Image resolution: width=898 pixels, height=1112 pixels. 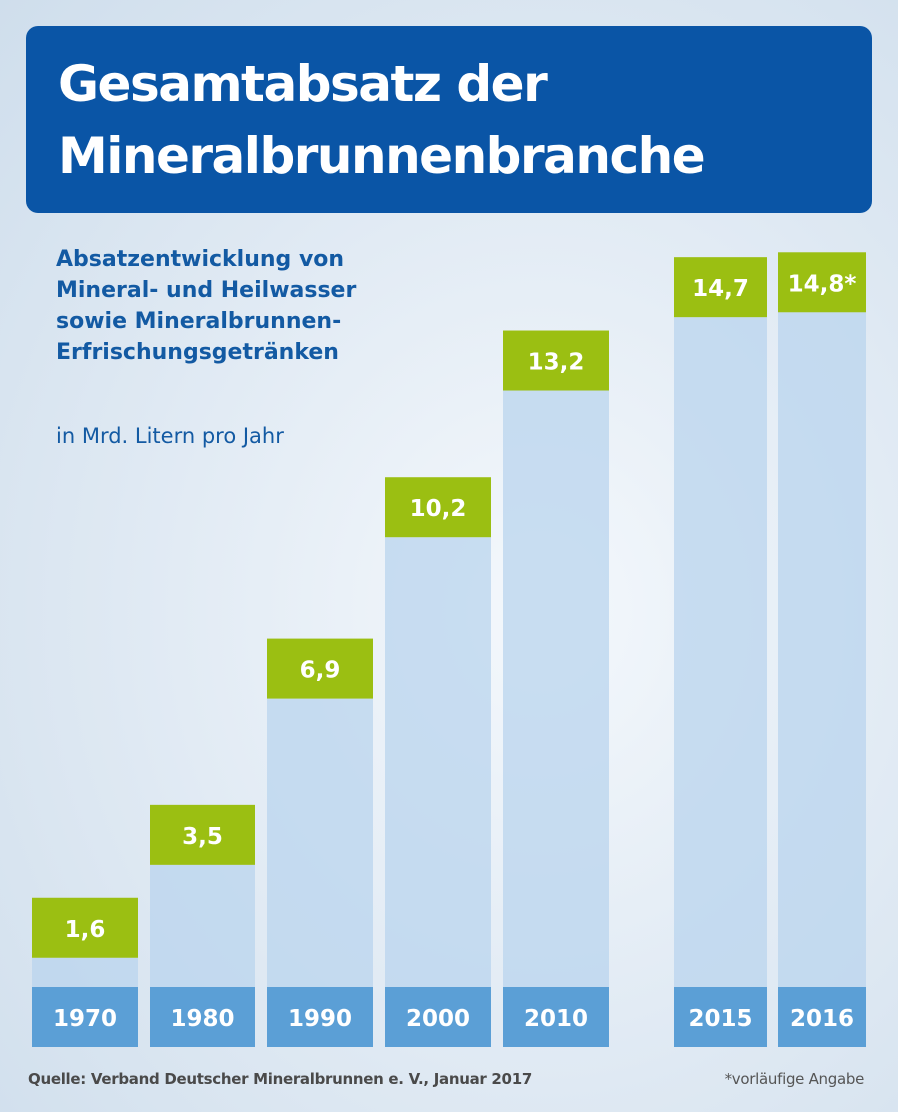 I want to click on x-tick-label: 1980, so click(x=202, y=1019).